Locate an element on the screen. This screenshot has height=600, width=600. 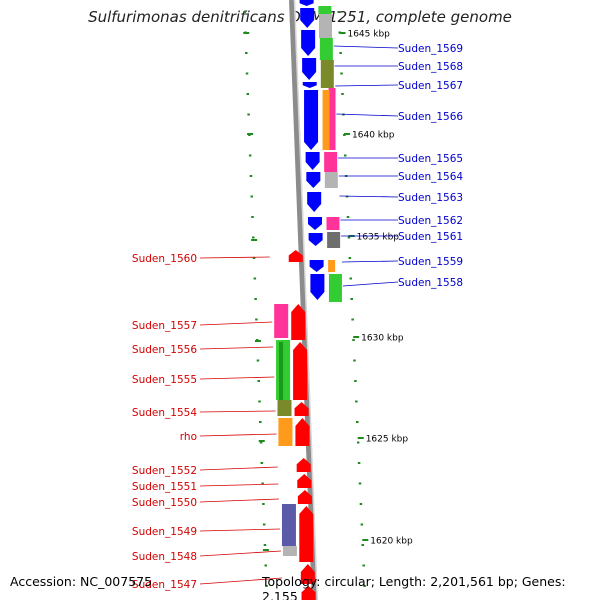
gene-label-forward: rho is located at coordinates (188, 437).